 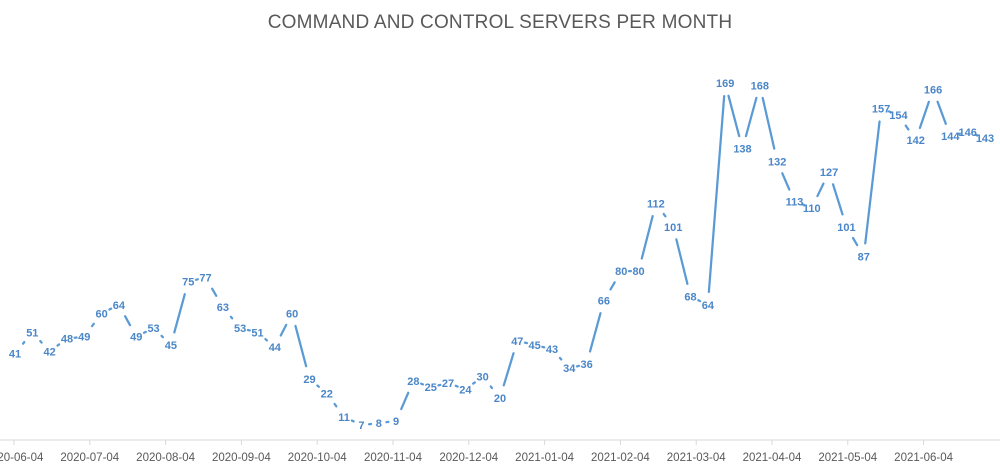 I want to click on data-label: 113, so click(x=795, y=202).